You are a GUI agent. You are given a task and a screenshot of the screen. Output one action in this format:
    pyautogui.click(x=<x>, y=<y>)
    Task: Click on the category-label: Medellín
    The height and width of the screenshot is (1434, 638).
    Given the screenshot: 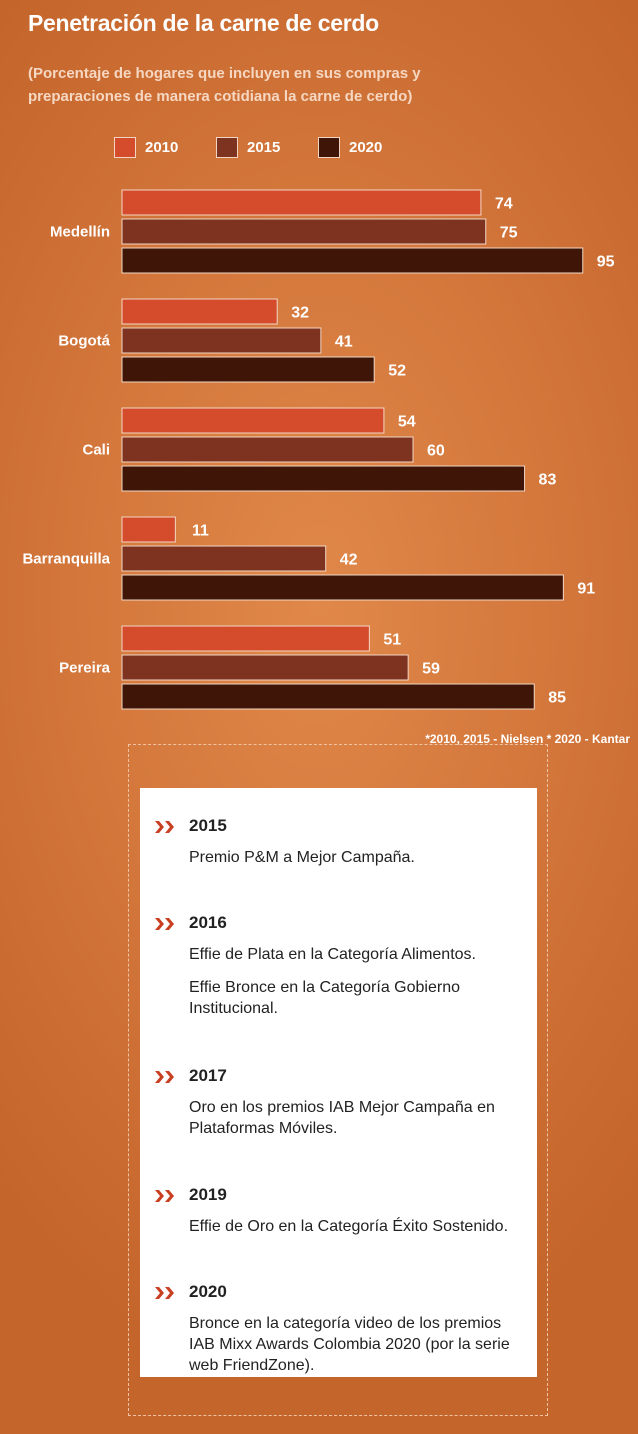 What is the action you would take?
    pyautogui.click(x=80, y=232)
    